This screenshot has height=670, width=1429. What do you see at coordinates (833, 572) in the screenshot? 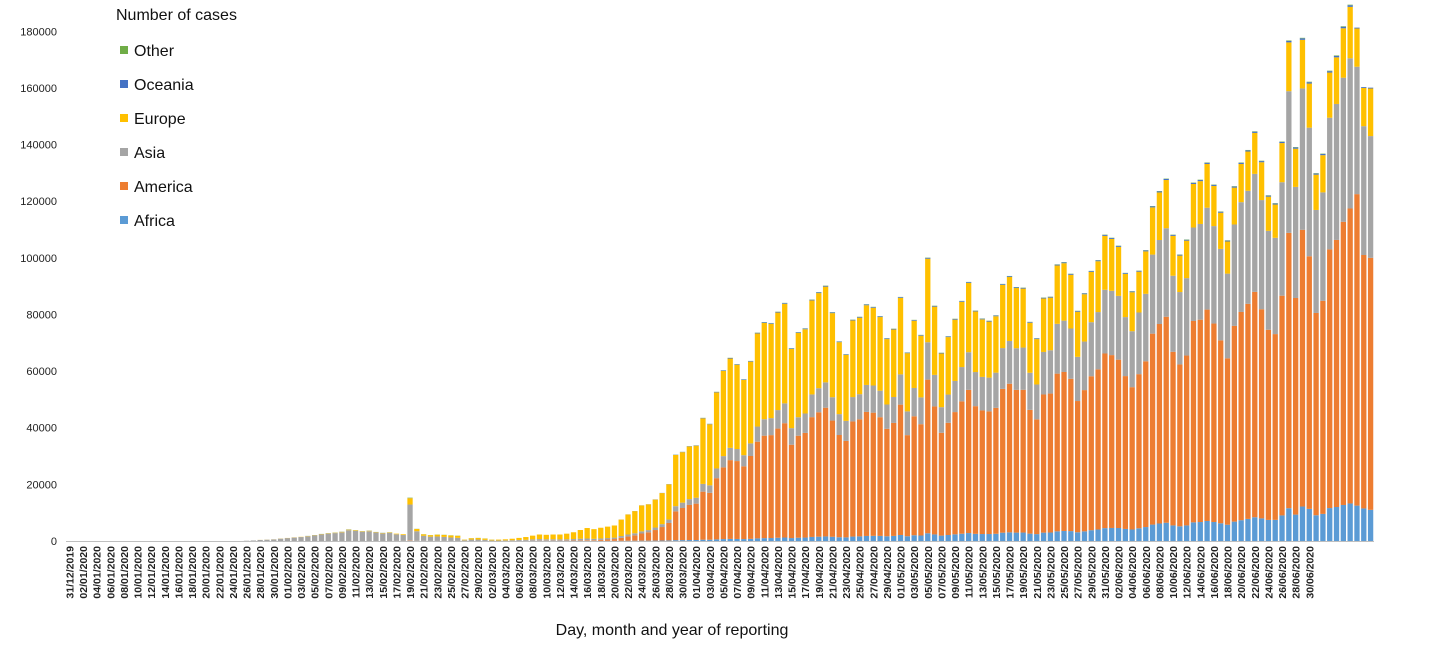
I see `x-tick-label: 21/04/2020` at bounding box center [833, 572].